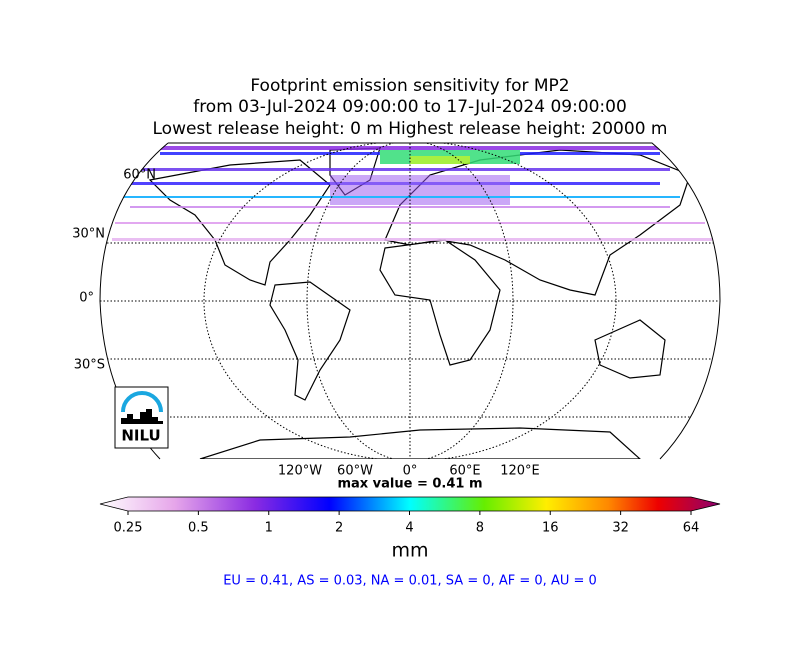 The image size is (800, 654). I want to click on lon-label: 0°, so click(410, 471).